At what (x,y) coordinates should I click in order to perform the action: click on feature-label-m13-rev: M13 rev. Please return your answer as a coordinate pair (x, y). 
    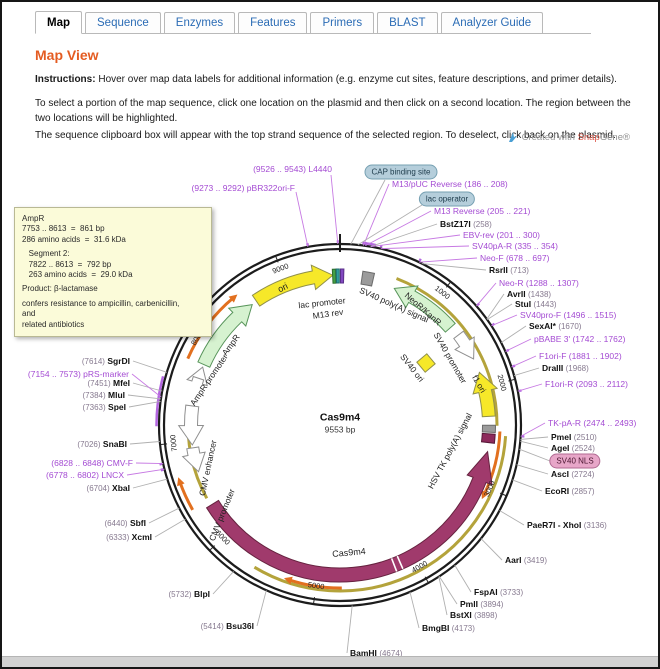
    Looking at the image, I should click on (328, 313).